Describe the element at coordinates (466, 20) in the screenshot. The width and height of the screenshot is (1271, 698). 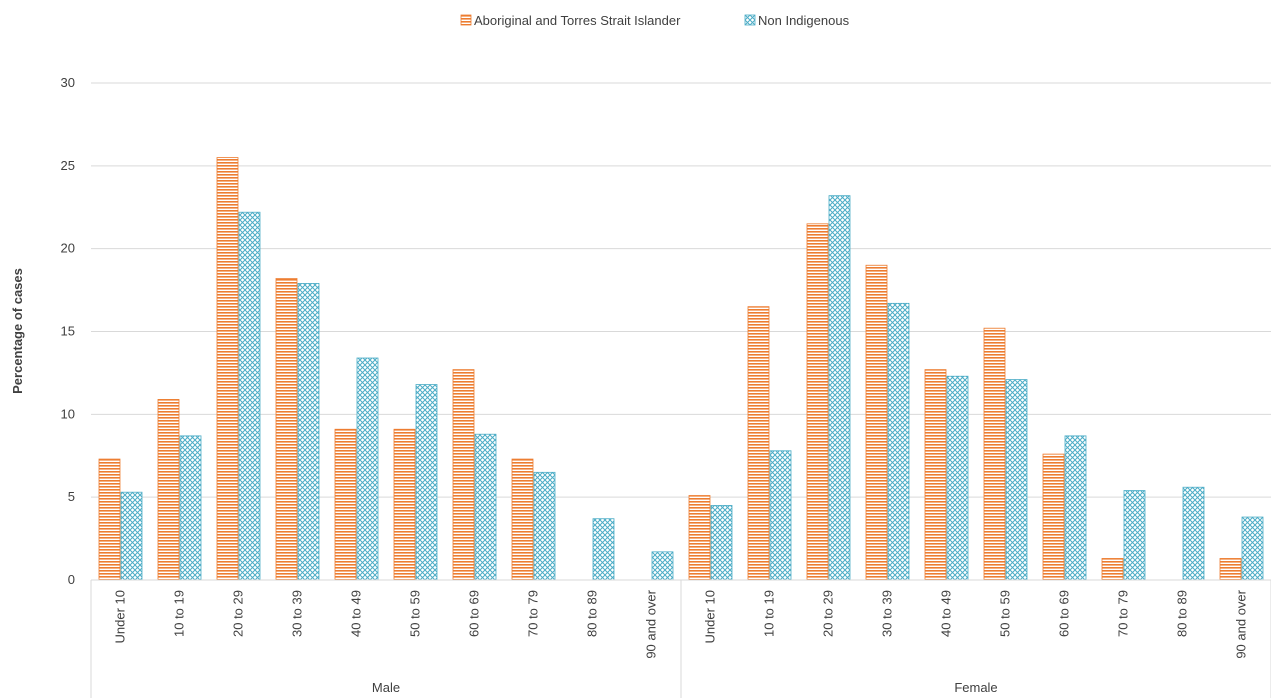
I see `legend-swatch-aboriginal` at that location.